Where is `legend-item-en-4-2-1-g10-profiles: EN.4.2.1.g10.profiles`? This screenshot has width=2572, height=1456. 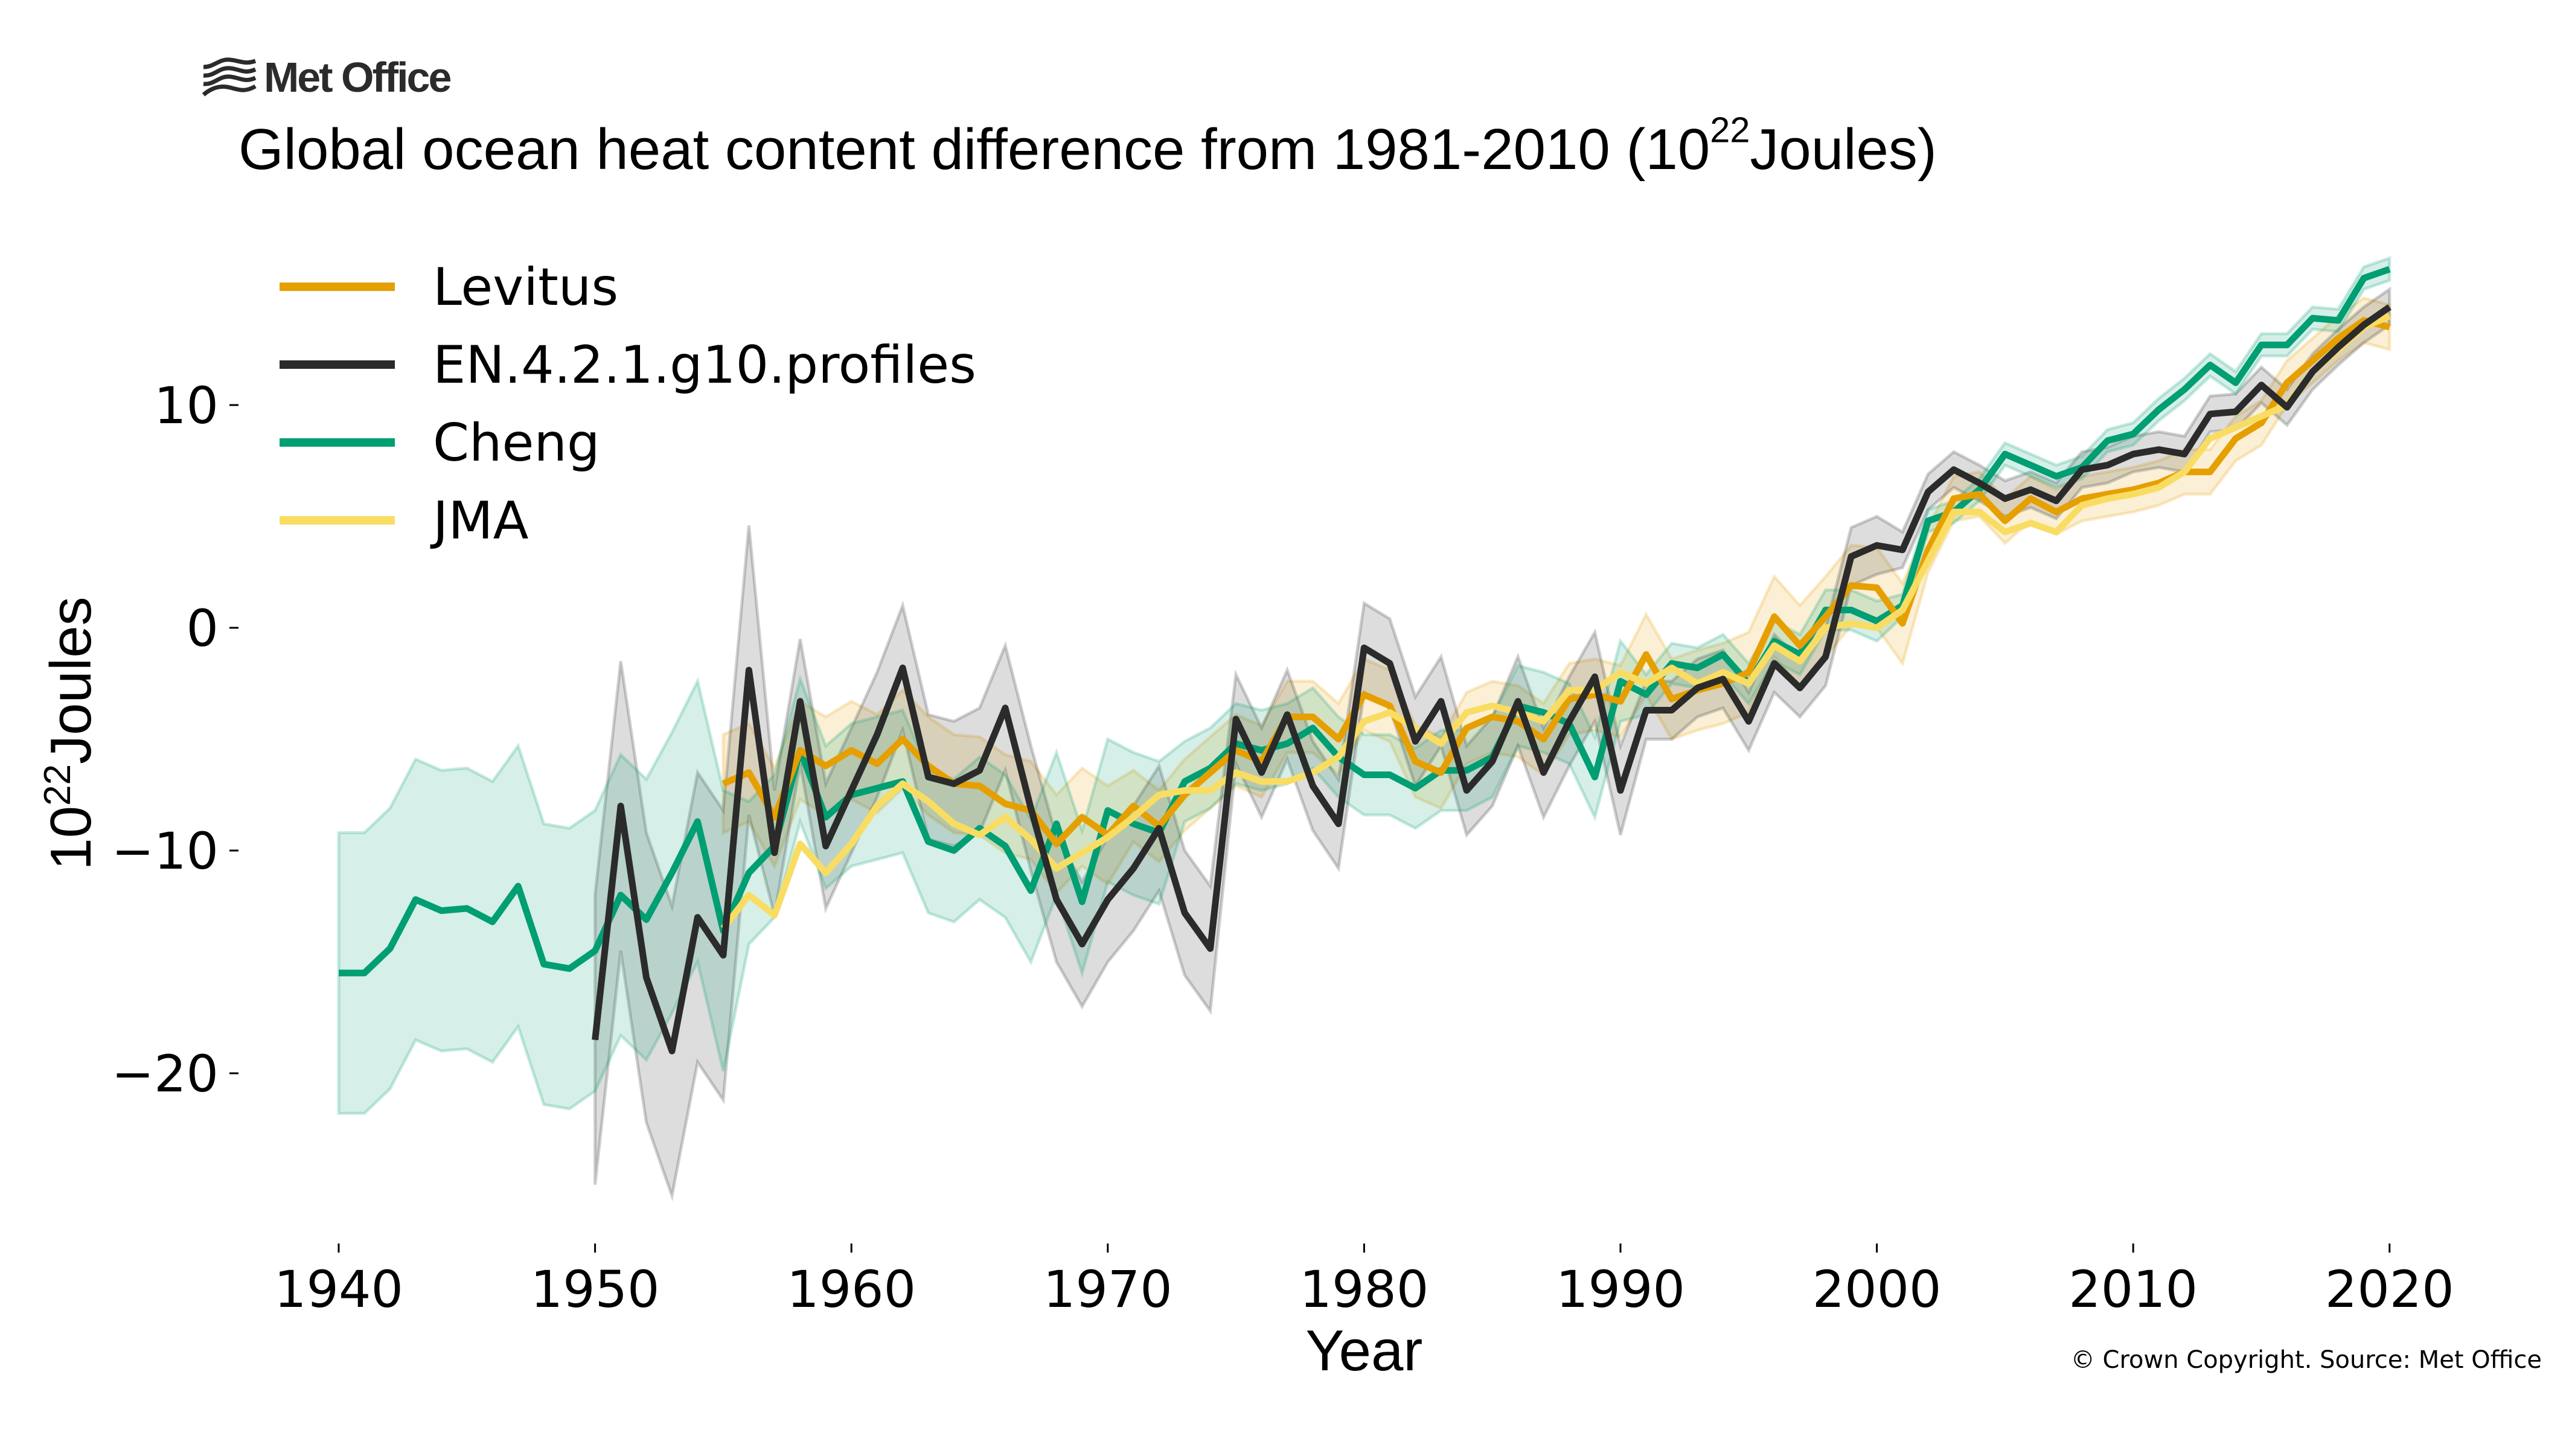
legend-item-en-4-2-1-g10-profiles: EN.4.2.1.g10.profiles is located at coordinates (628, 365).